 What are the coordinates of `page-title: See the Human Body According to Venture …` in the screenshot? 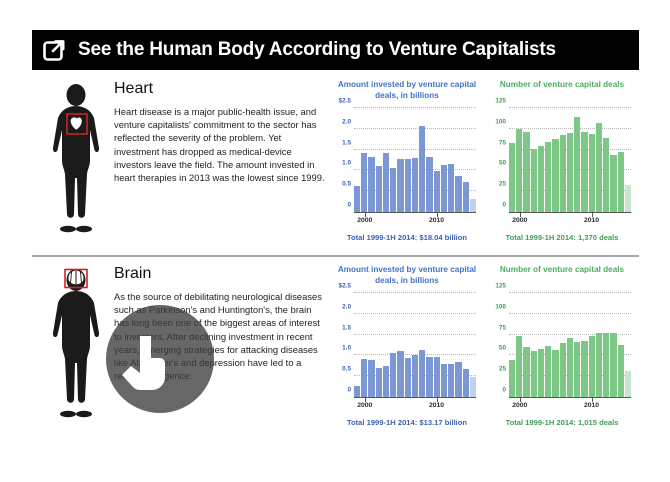 It's located at (317, 49).